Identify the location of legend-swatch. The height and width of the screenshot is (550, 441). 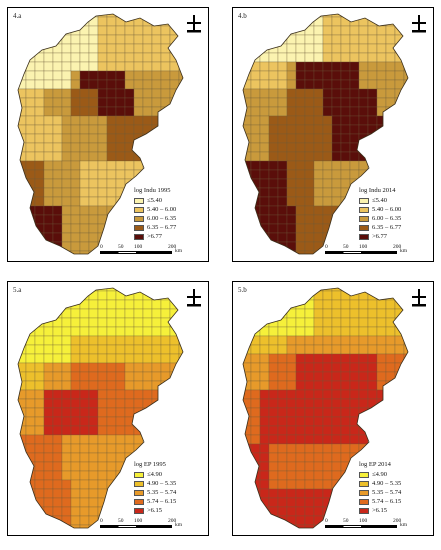
(364, 218).